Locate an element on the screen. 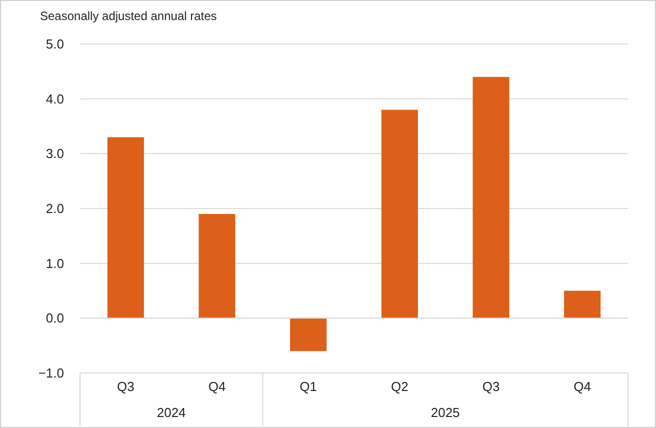  y-tick-label: 5.0 is located at coordinates (55, 44).